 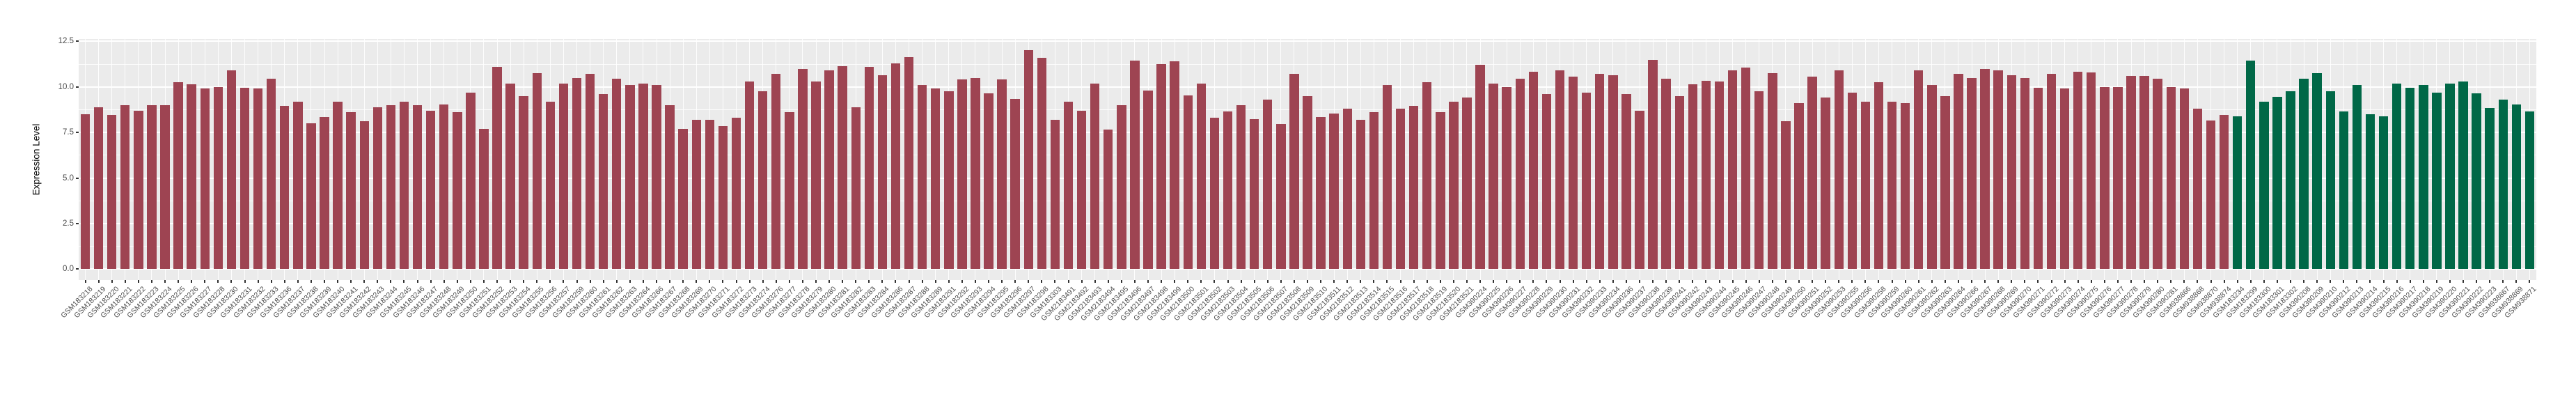 What do you see at coordinates (68, 132) in the screenshot?
I see `y-tick-label: 7.5` at bounding box center [68, 132].